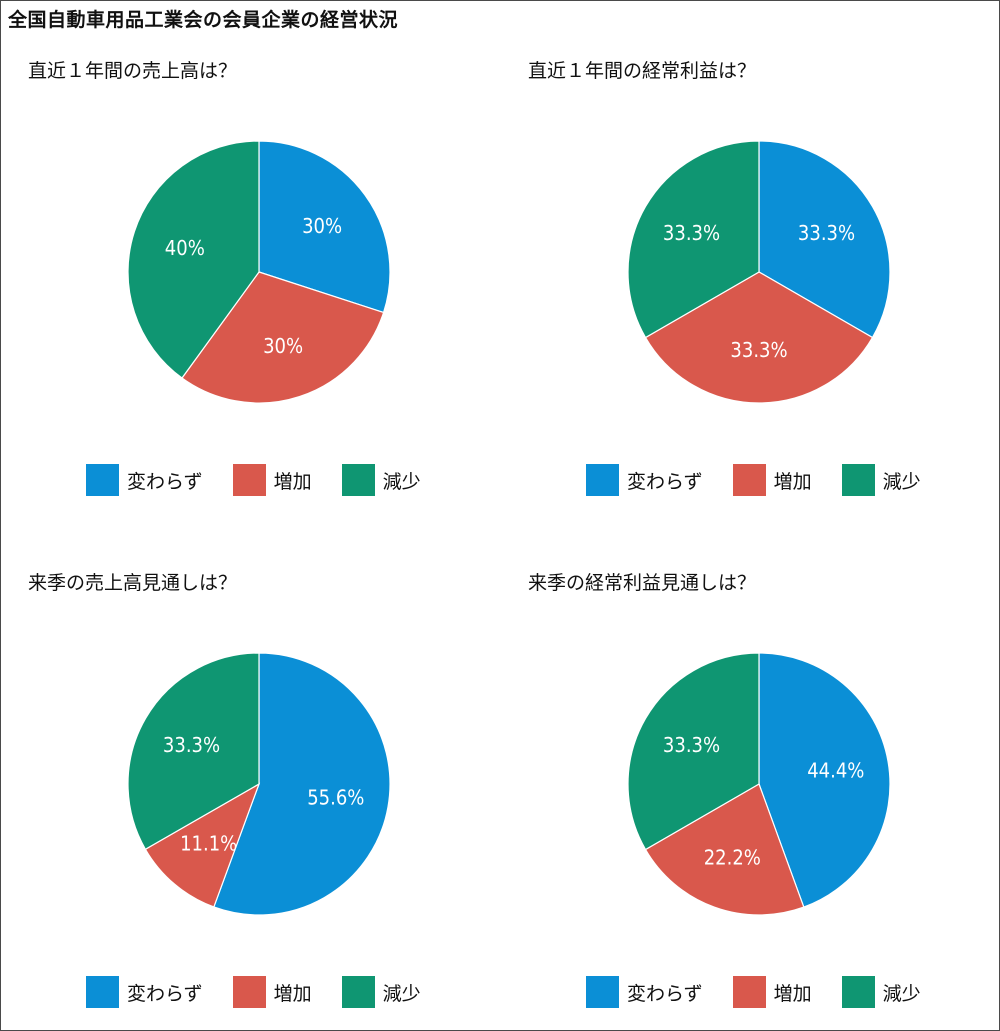  What do you see at coordinates (732, 857) in the screenshot?
I see `slice-label-increase: 22.2%` at bounding box center [732, 857].